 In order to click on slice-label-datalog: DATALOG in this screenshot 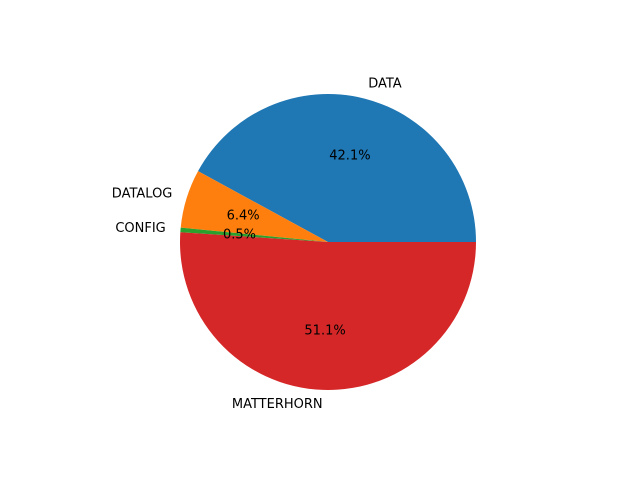, I will do `click(142, 194)`.